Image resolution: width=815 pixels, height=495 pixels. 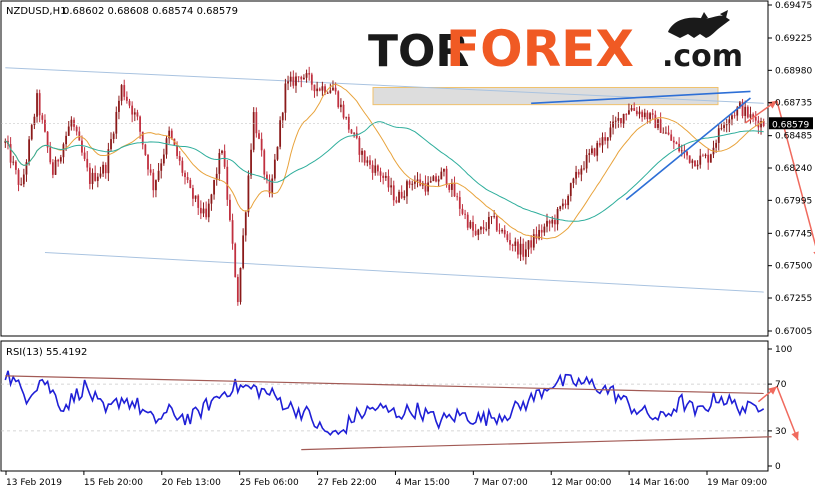 I want to click on watermark-tor: TOR, so click(x=418, y=51).